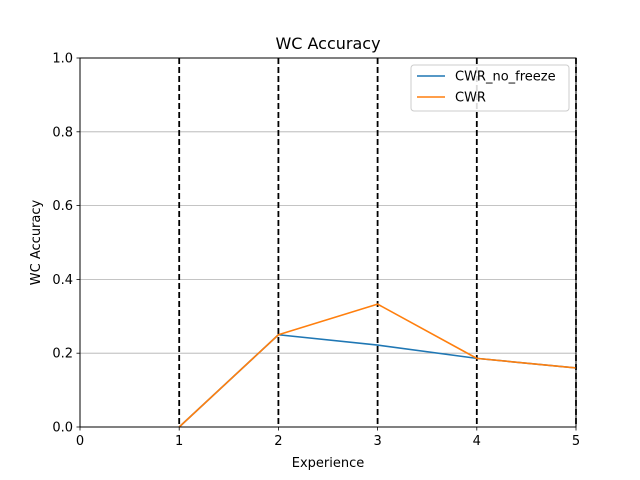  Describe the element at coordinates (62, 280) in the screenshot. I see `y-tick-label: 0.4` at that location.